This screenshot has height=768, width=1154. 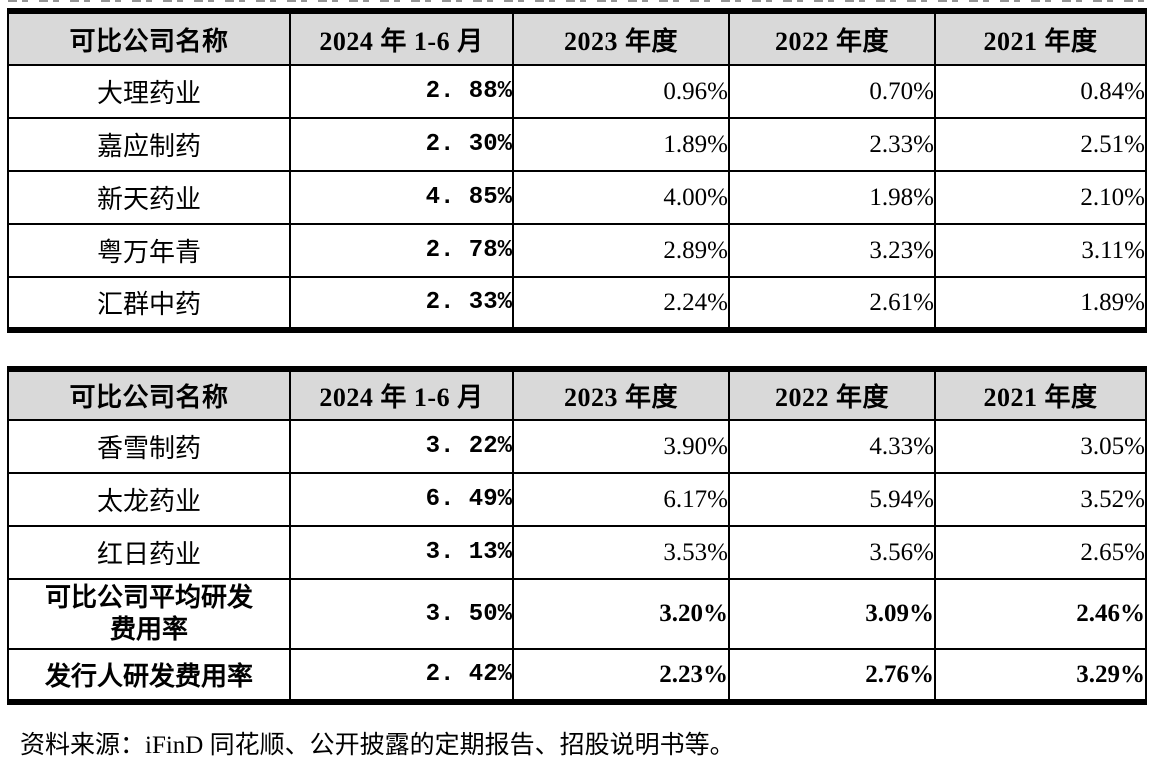 What do you see at coordinates (1040, 91) in the screenshot?
I see `value-cell-2021: 0.84%` at bounding box center [1040, 91].